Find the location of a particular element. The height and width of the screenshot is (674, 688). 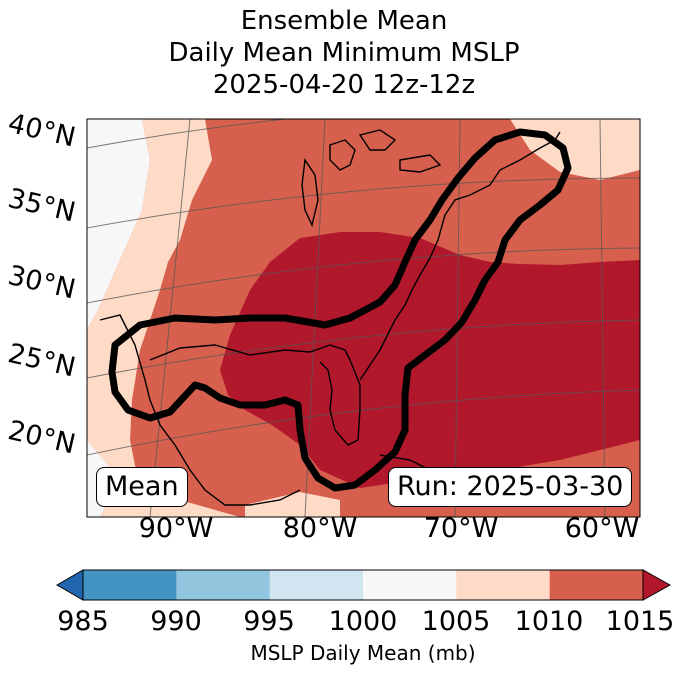

title-line-3: 2025-04-20 12z-12z is located at coordinates (344, 85).